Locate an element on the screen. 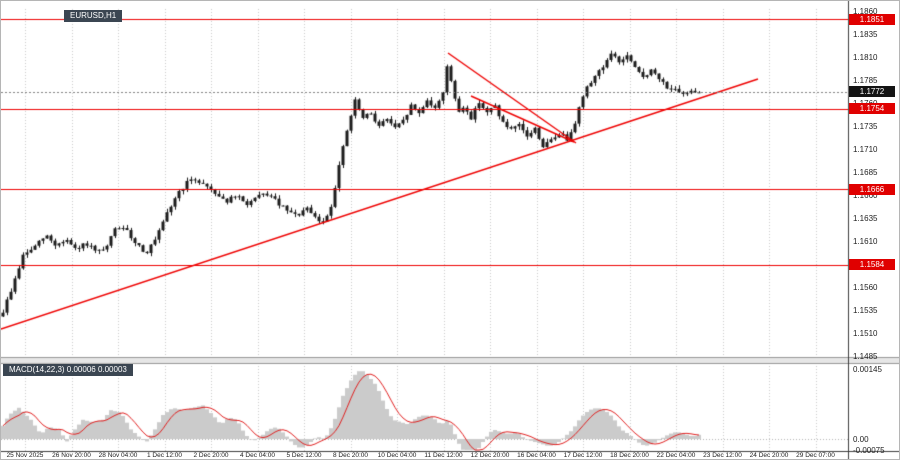  price-level-badge: 1.1584 is located at coordinates (872, 265).